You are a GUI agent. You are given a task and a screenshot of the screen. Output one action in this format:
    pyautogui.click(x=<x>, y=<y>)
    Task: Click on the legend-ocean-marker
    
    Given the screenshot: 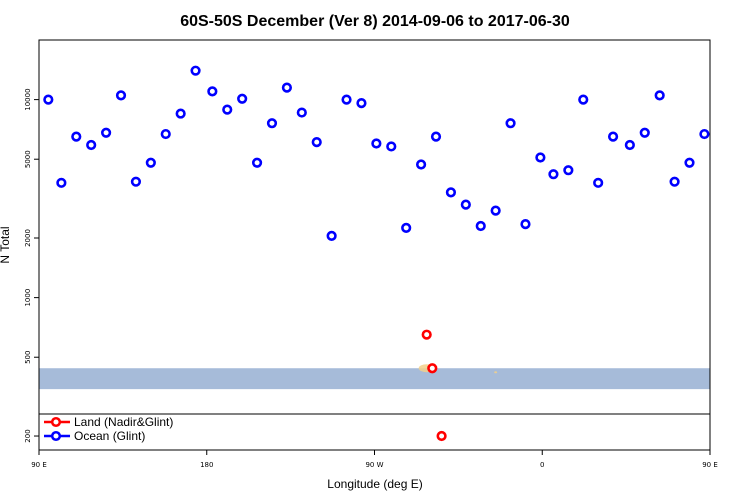 What is the action you would take?
    pyautogui.click(x=56, y=436)
    